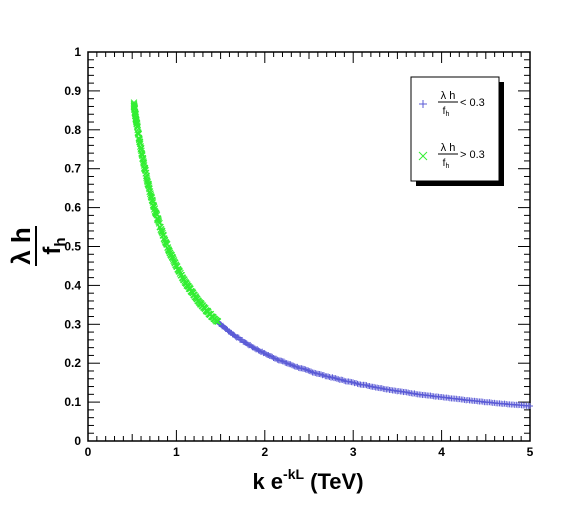 The height and width of the screenshot is (522, 588). What do you see at coordinates (72, 402) in the screenshot?
I see `y-tick-label: 0.1` at bounding box center [72, 402].